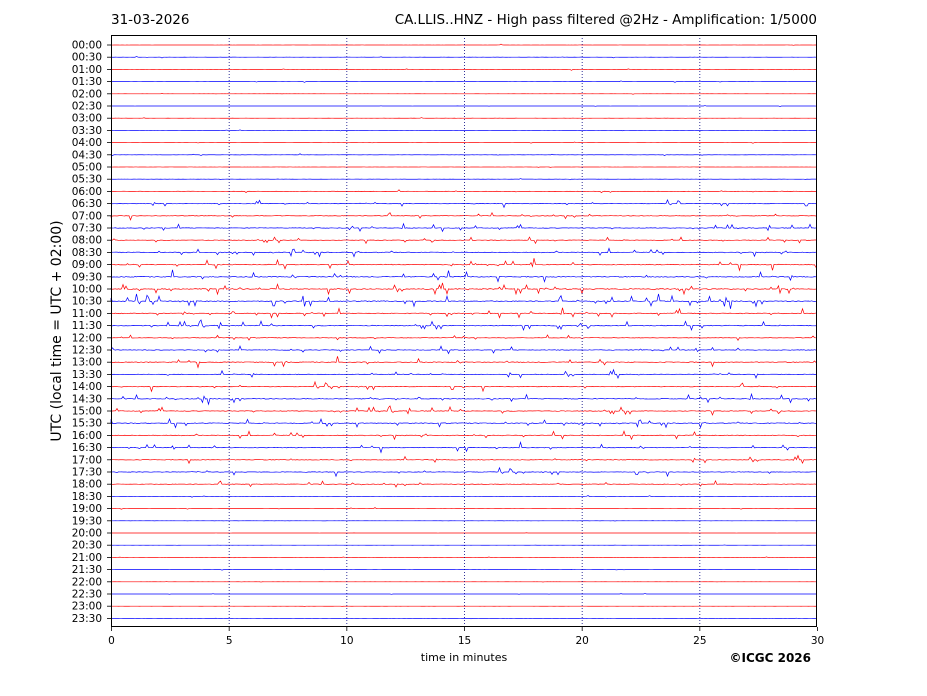 This screenshot has height=696, width=927. Describe the element at coordinates (87, 582) in the screenshot. I see `row-label: 22:00` at that location.